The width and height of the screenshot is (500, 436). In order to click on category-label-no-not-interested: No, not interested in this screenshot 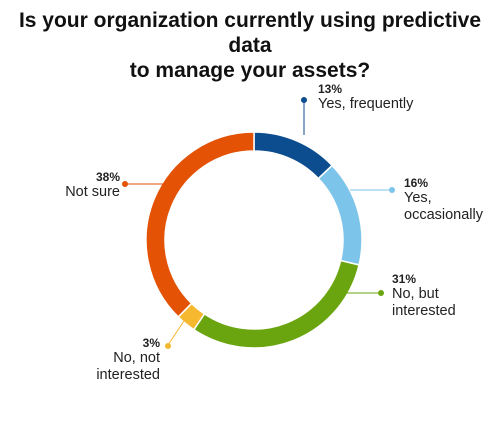, I will do `click(128, 366)`.